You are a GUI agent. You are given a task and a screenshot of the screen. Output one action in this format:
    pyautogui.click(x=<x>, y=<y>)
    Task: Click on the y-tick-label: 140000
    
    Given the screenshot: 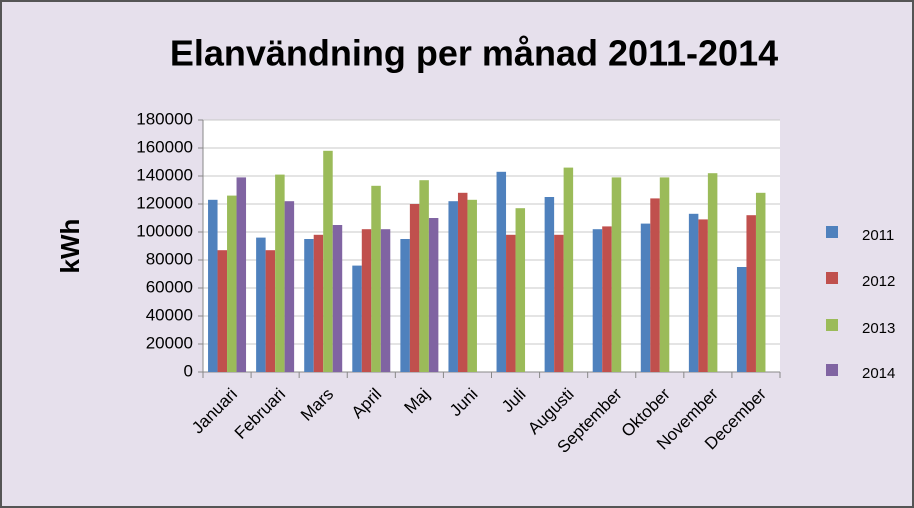 What is the action you would take?
    pyautogui.click(x=164, y=174)
    